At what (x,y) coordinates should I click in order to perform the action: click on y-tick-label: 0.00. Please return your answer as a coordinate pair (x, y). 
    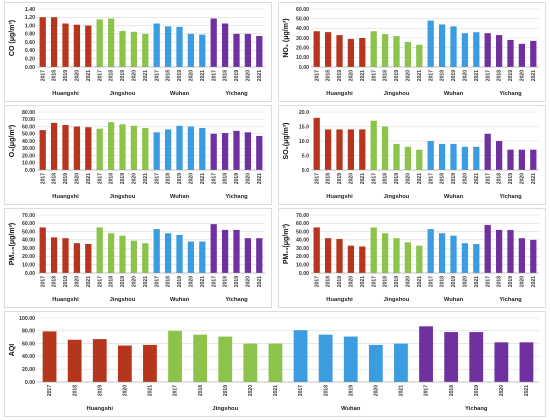
    Looking at the image, I should click on (304, 274).